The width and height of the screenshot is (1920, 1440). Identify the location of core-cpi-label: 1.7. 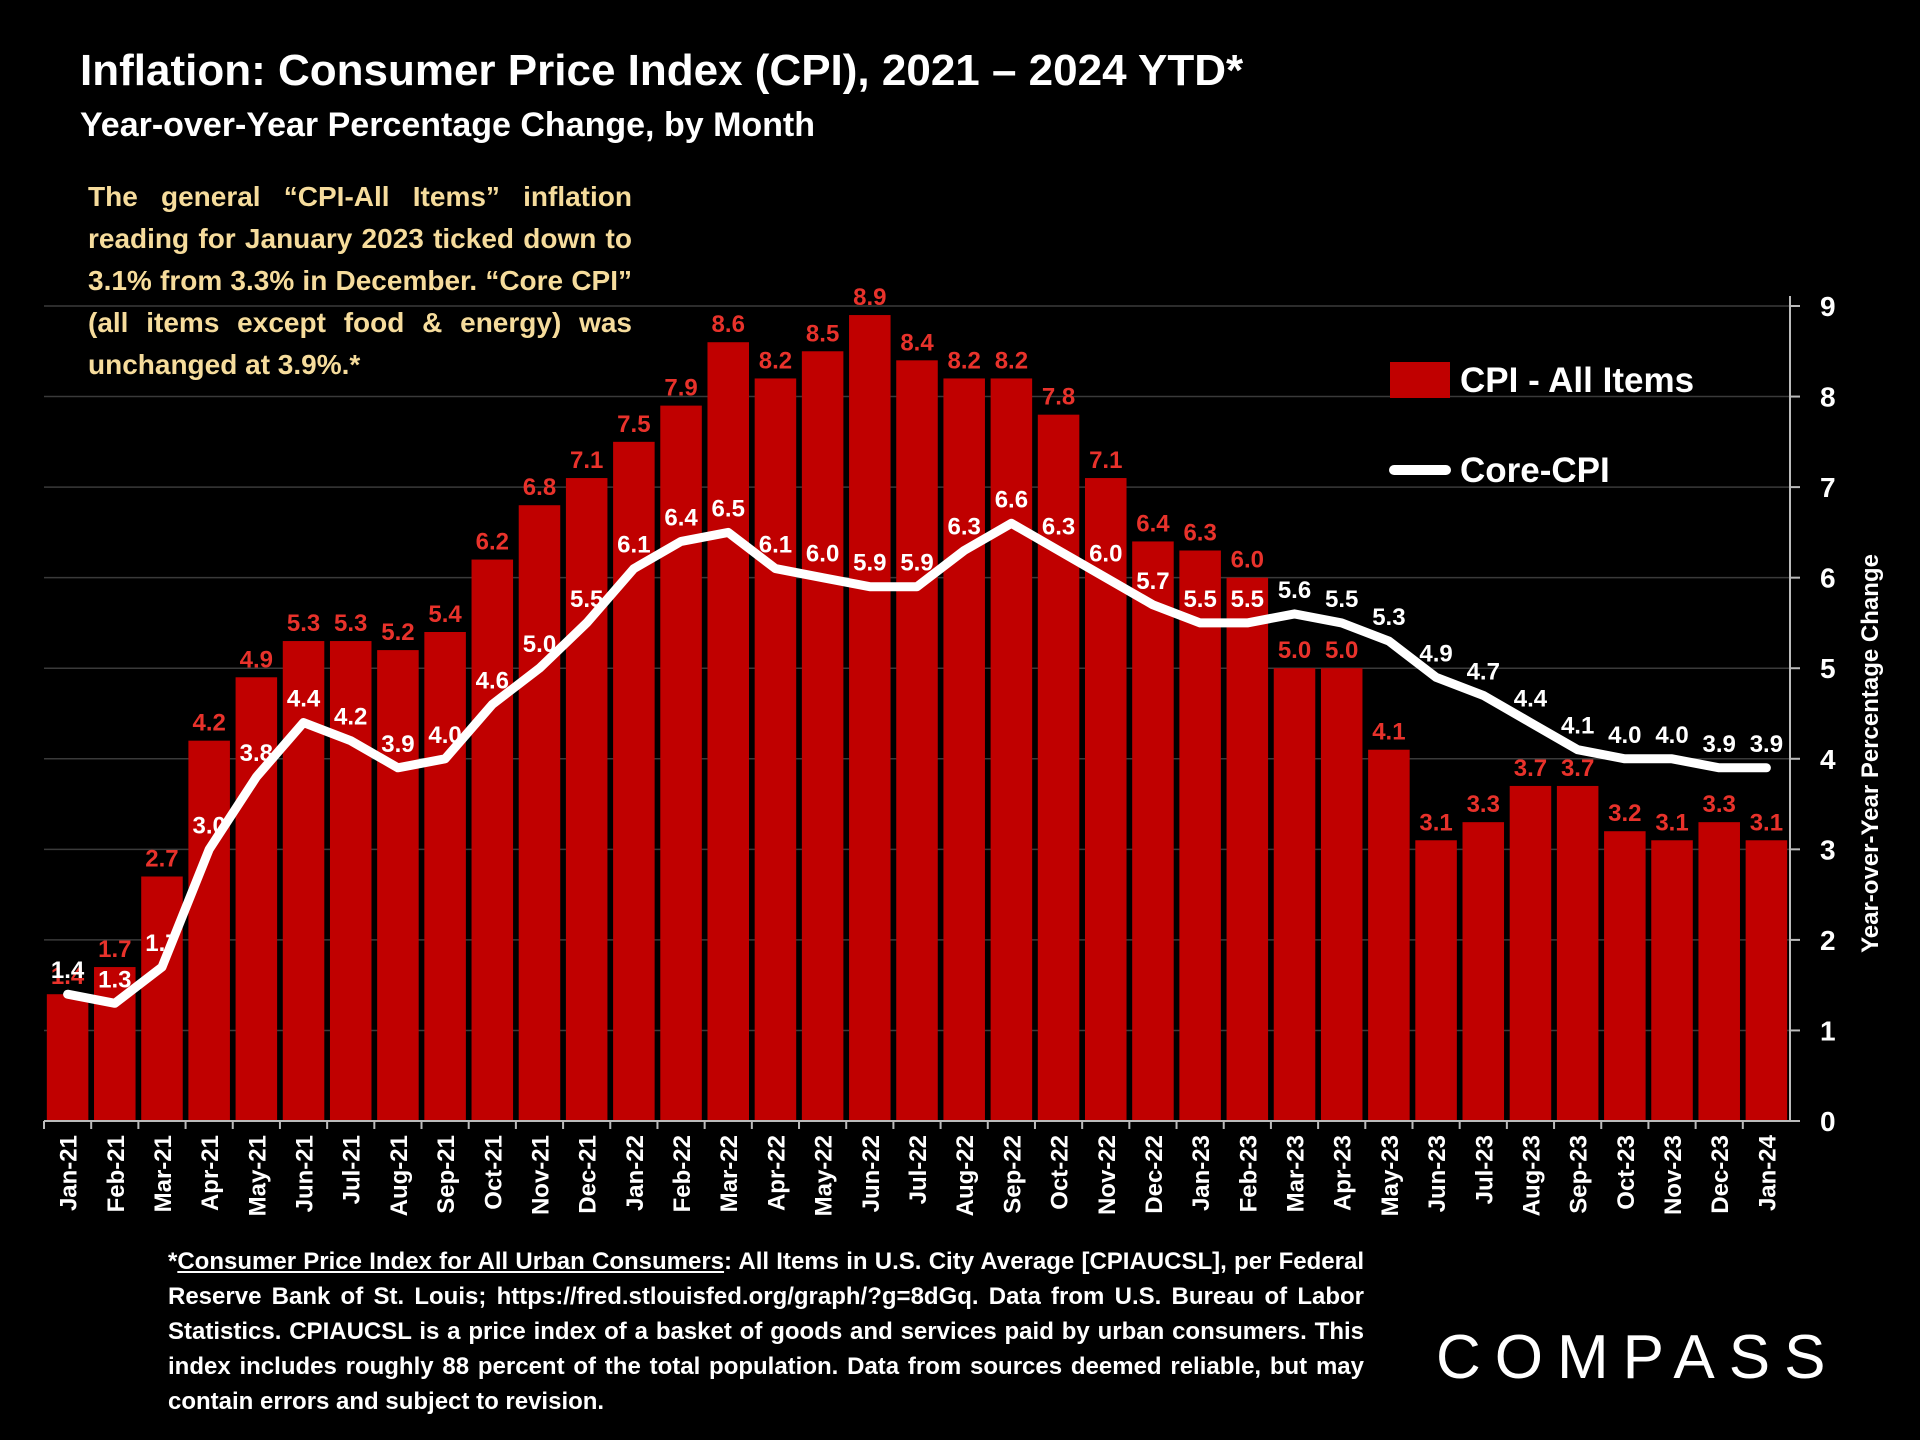
(161, 943).